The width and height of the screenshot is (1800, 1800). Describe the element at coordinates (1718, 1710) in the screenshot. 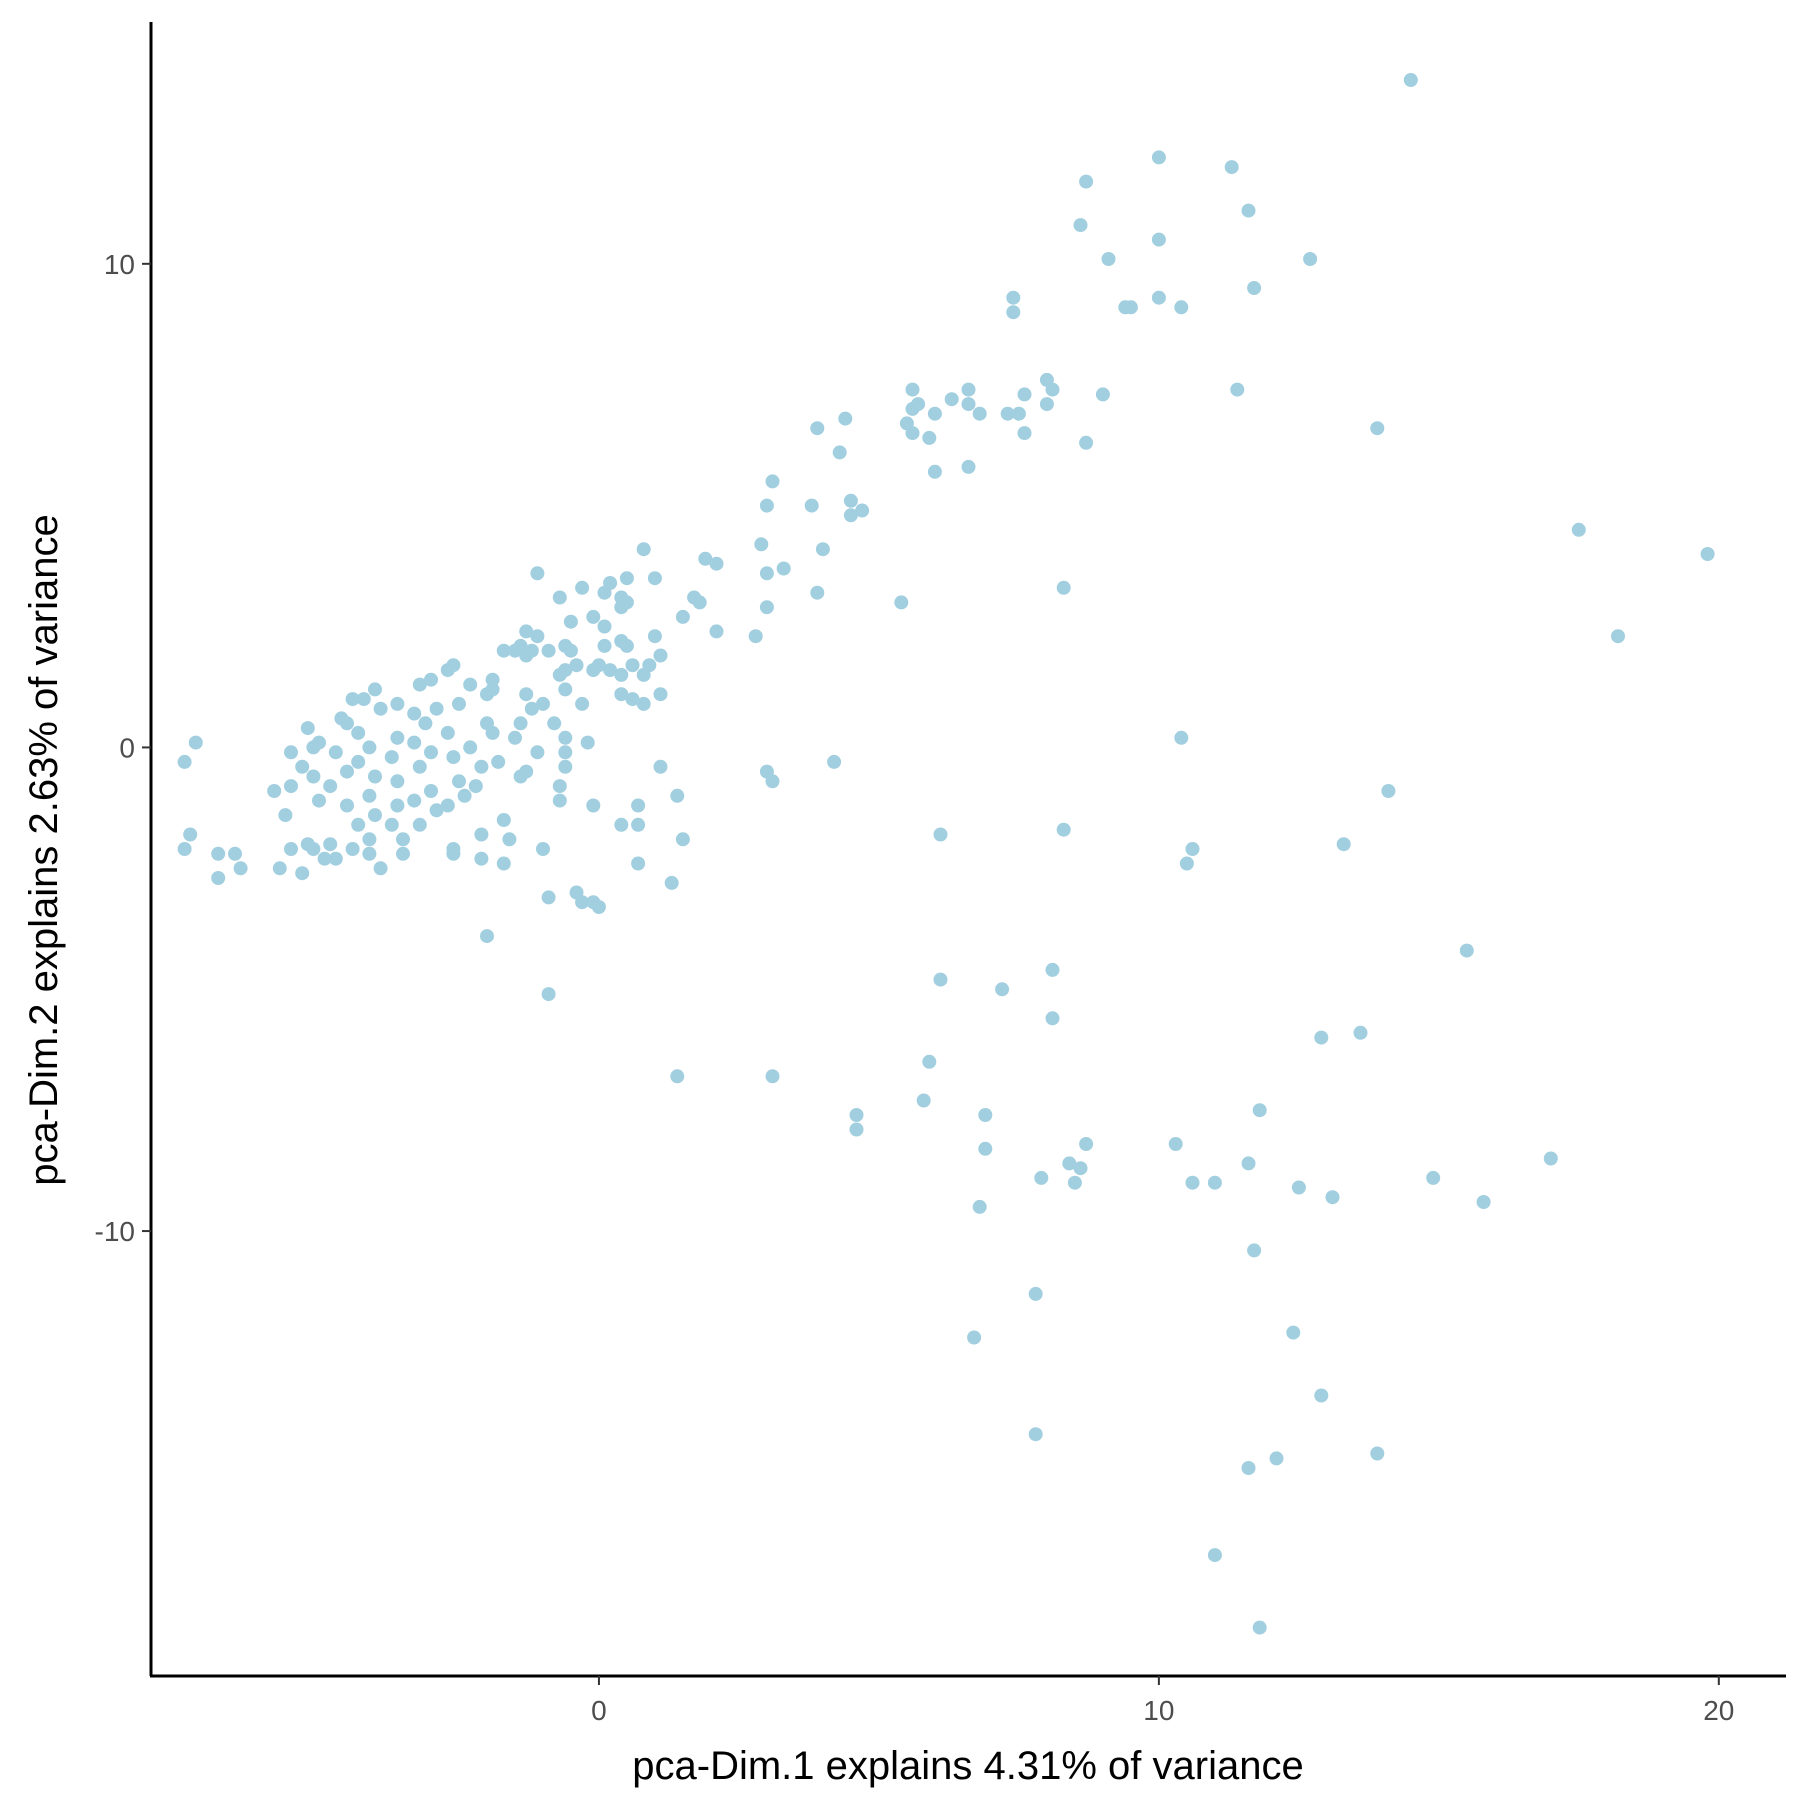

I see `x-tick-label: 20` at that location.